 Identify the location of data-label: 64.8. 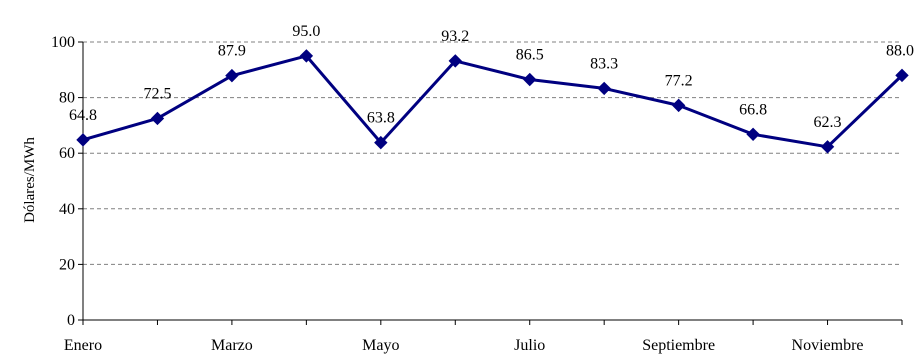
(83, 115).